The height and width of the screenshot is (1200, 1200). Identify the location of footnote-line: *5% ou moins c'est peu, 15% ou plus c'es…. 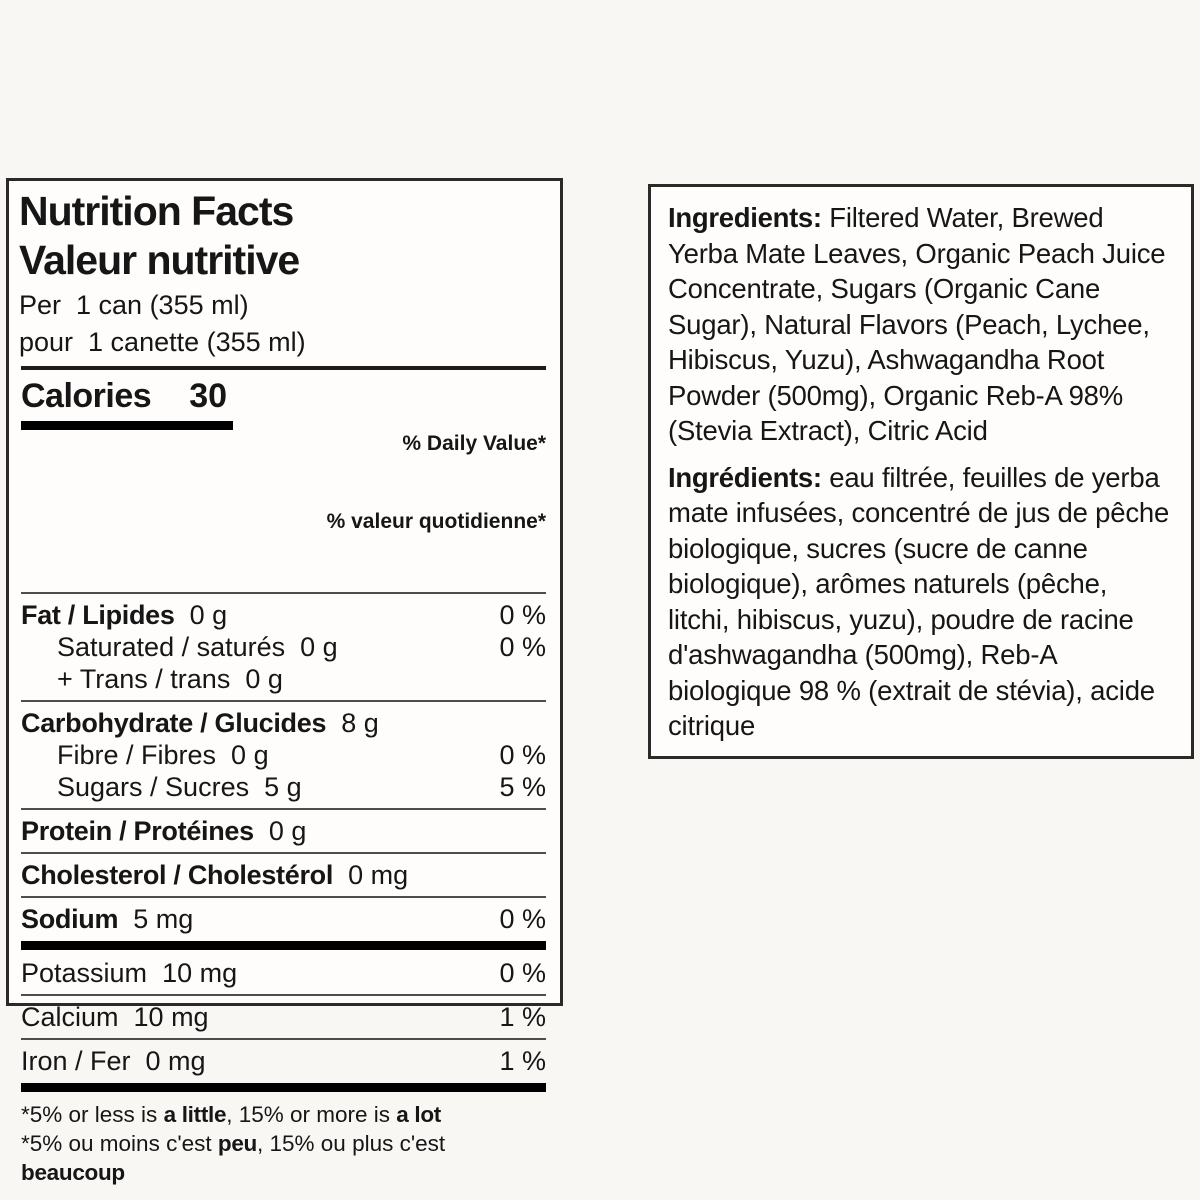
(283, 1158).